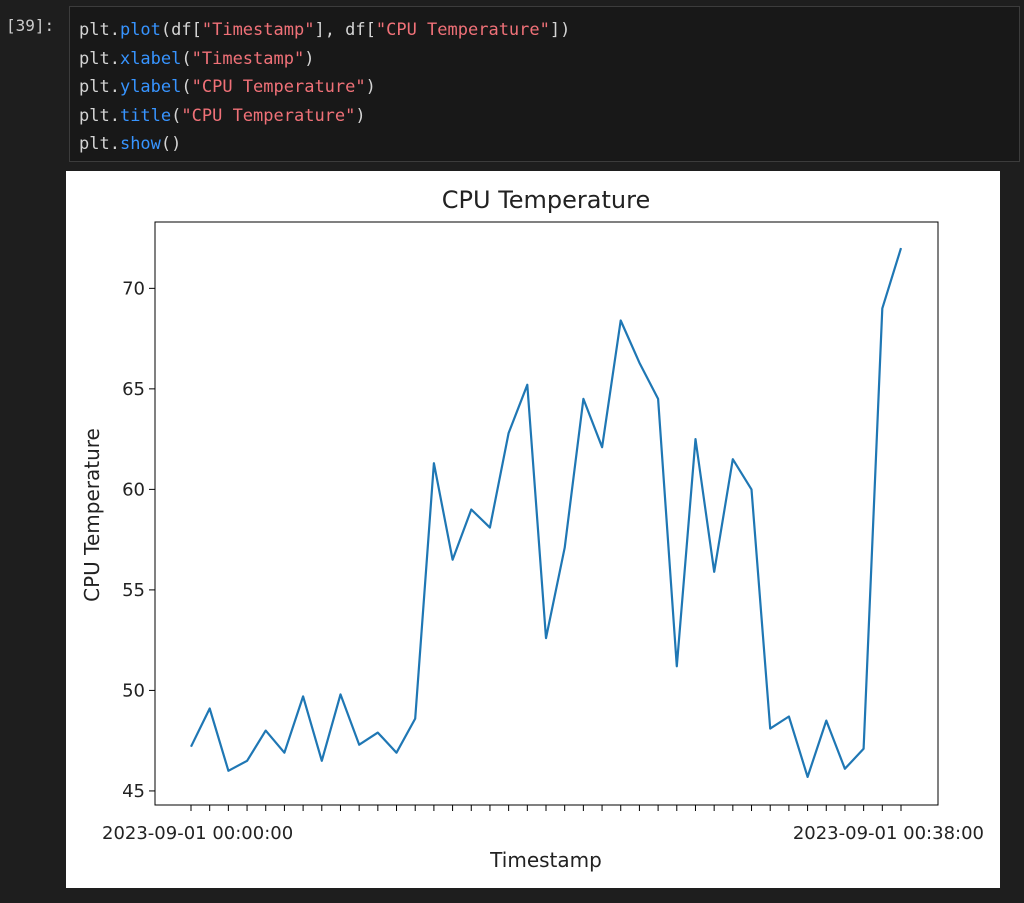 Image resolution: width=1024 pixels, height=903 pixels. Describe the element at coordinates (549, 116) in the screenshot. I see `code-line: plt.title("CPU Temperature")` at that location.